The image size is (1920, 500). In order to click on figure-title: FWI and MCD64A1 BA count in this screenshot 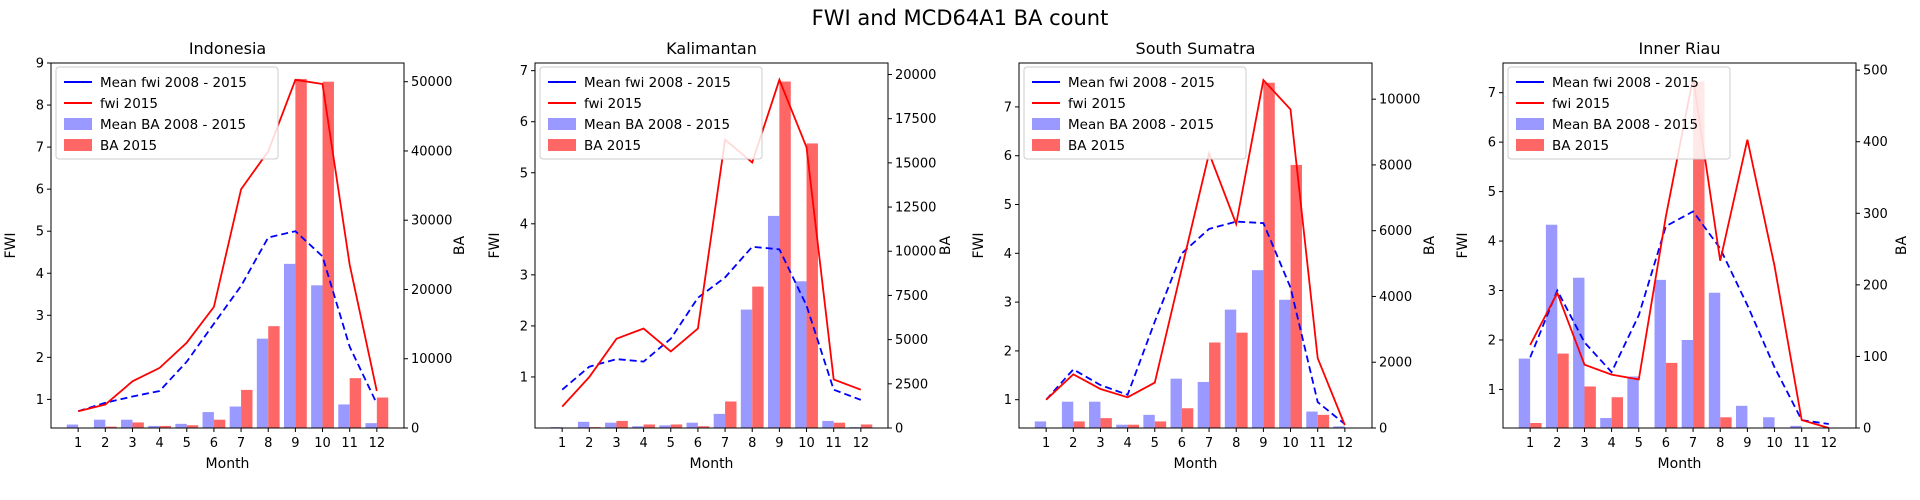, I will do `click(960, 18)`.